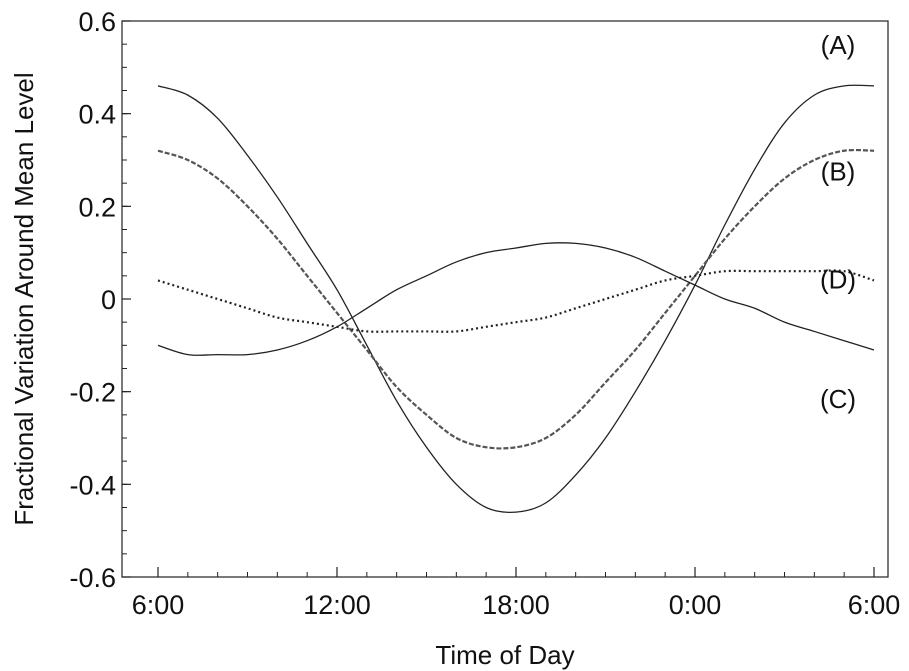 Image resolution: width=909 pixels, height=671 pixels. What do you see at coordinates (838, 45) in the screenshot?
I see `series-label: (A)` at bounding box center [838, 45].